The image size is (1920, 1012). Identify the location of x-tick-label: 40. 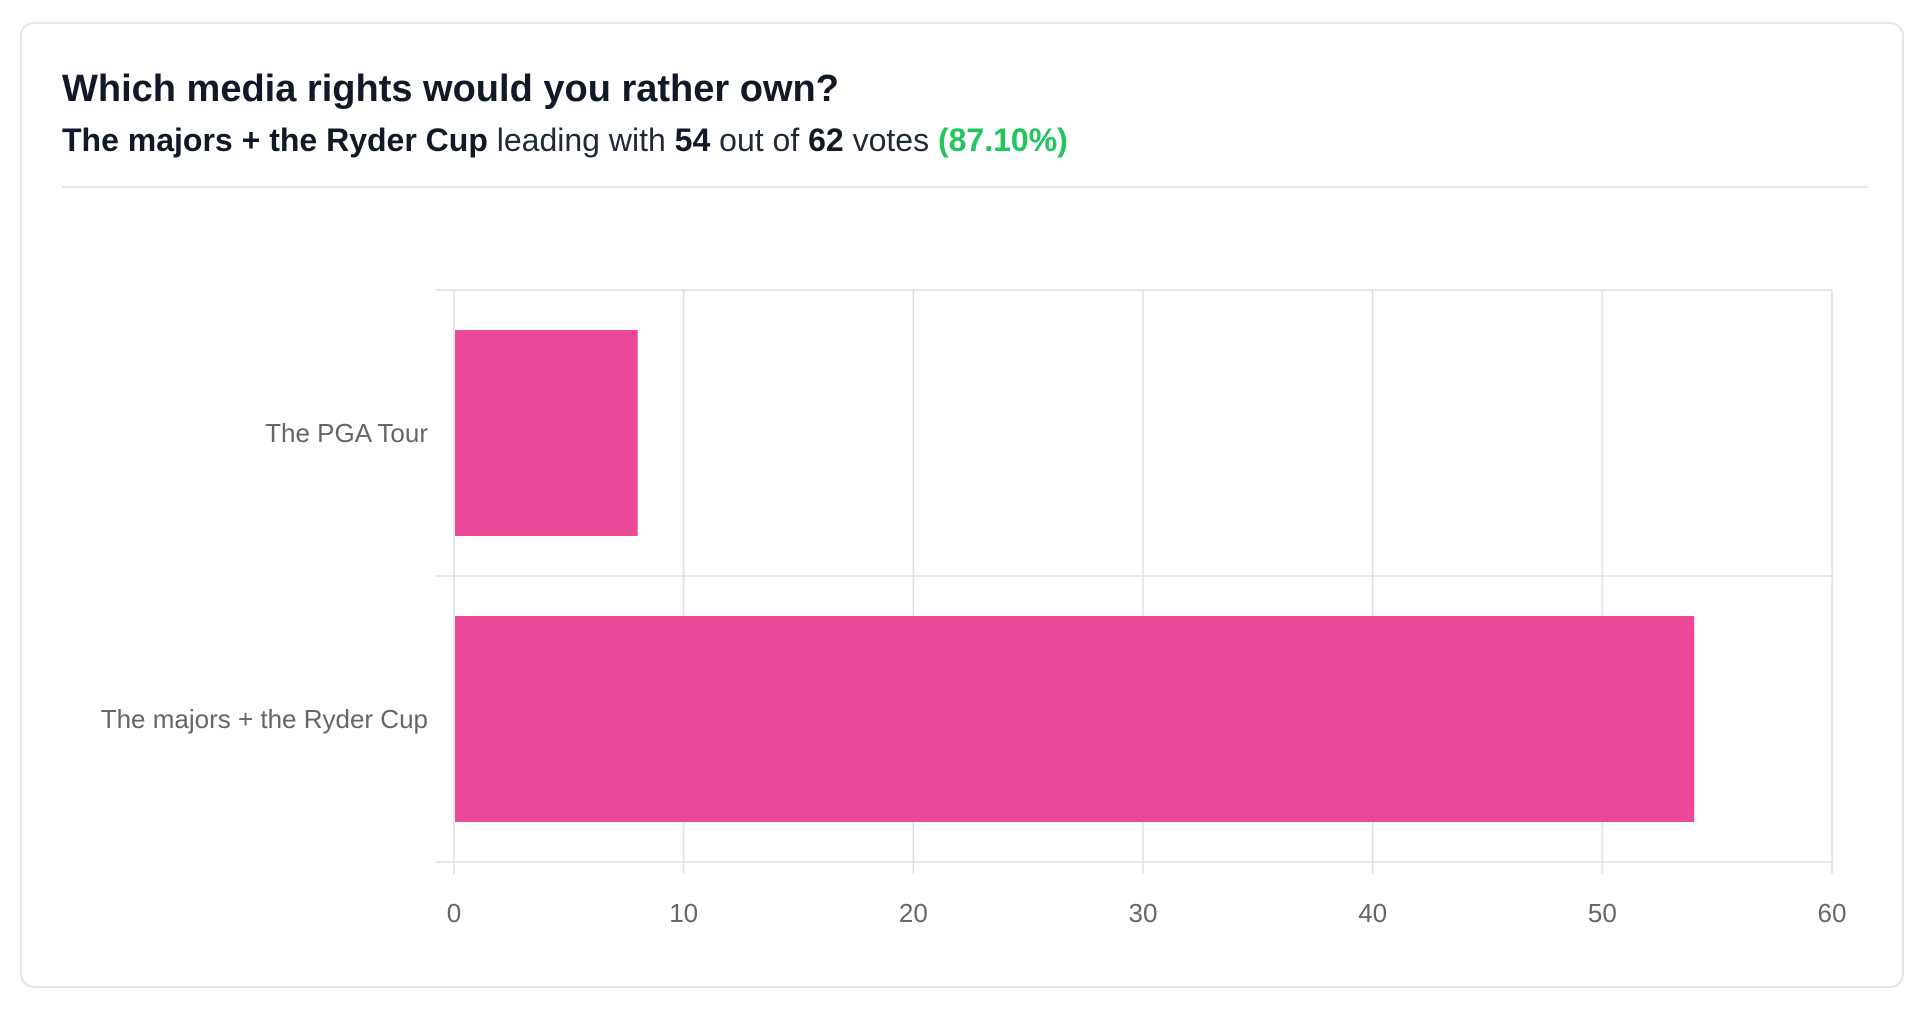
(1372, 913).